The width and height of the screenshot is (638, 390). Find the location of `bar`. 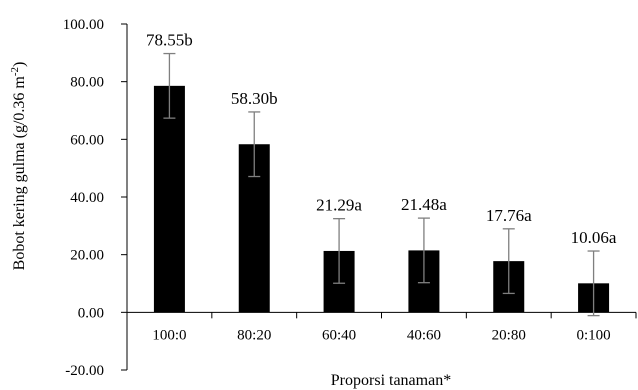

bar is located at coordinates (169, 199).